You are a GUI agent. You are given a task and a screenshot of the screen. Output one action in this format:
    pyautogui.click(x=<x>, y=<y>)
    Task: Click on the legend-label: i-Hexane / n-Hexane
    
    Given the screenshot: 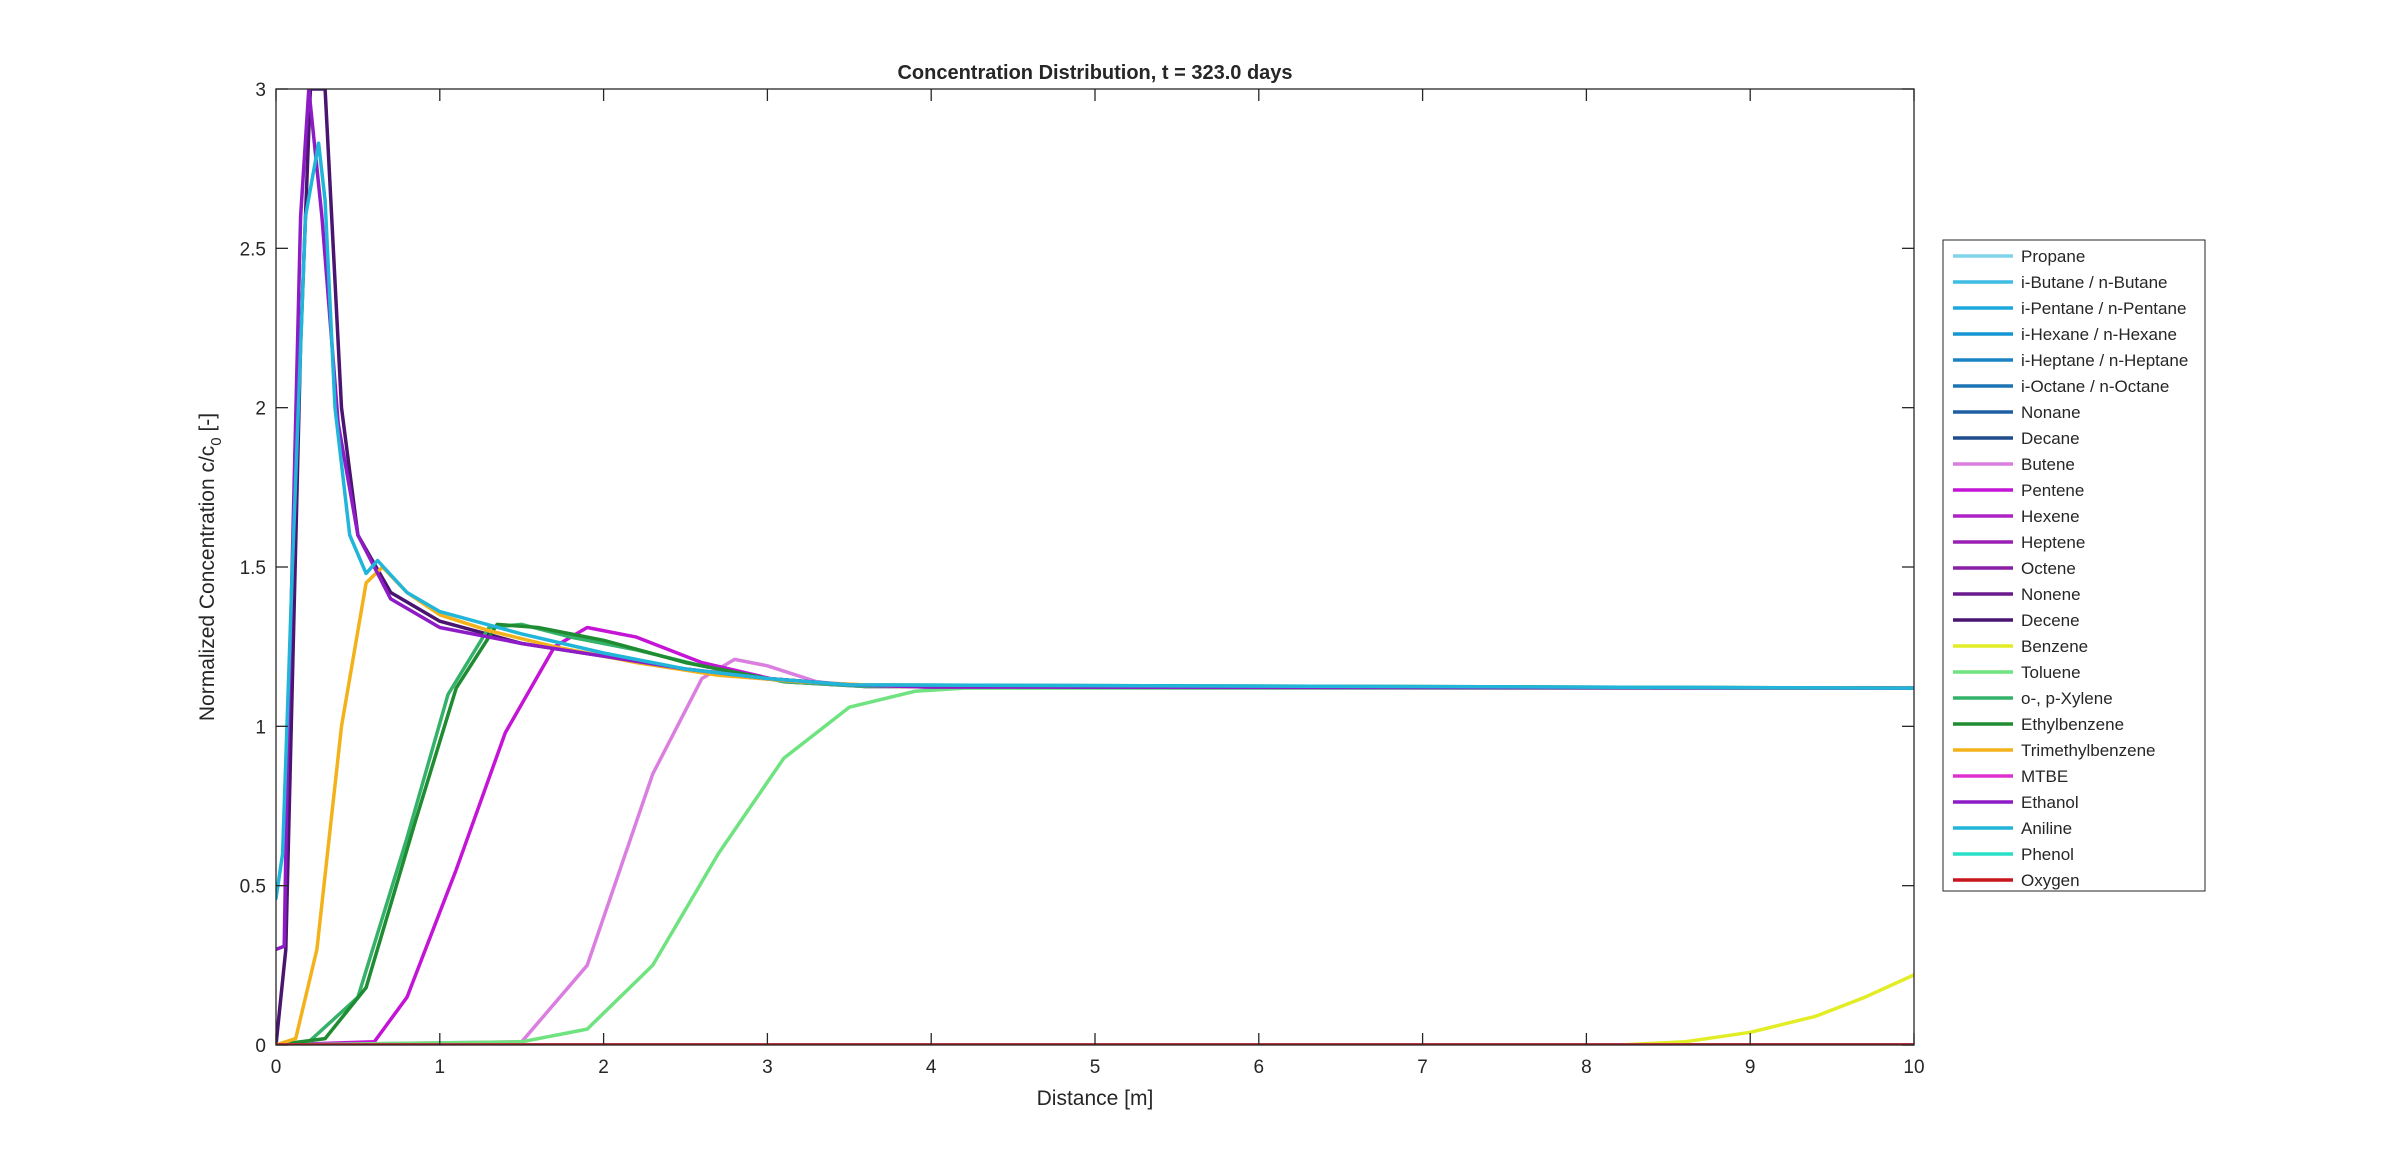 What is the action you would take?
    pyautogui.click(x=2099, y=334)
    